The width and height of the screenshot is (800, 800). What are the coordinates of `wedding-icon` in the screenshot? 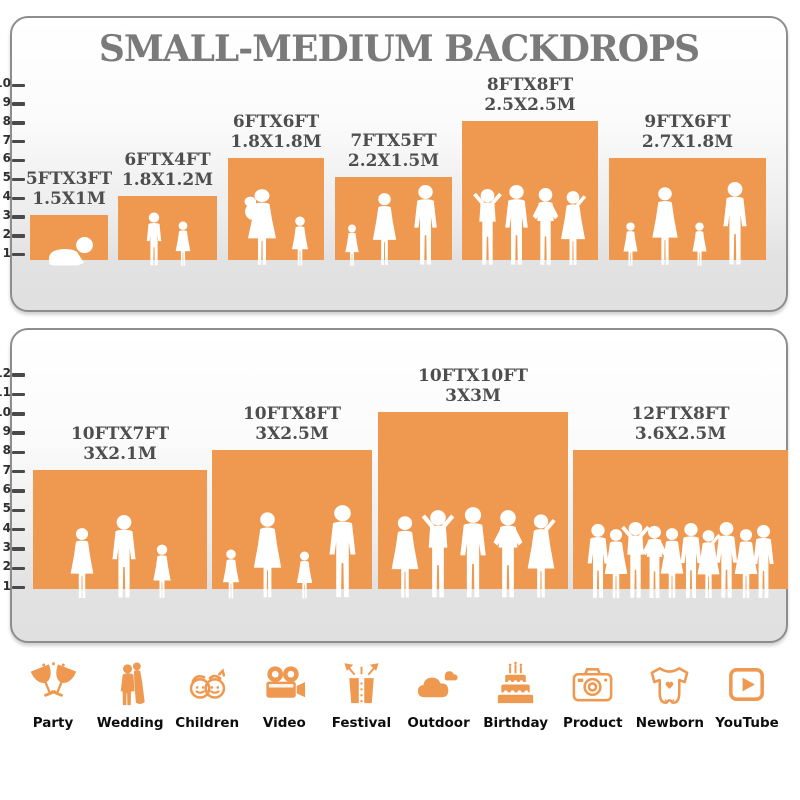 It's located at (130, 684).